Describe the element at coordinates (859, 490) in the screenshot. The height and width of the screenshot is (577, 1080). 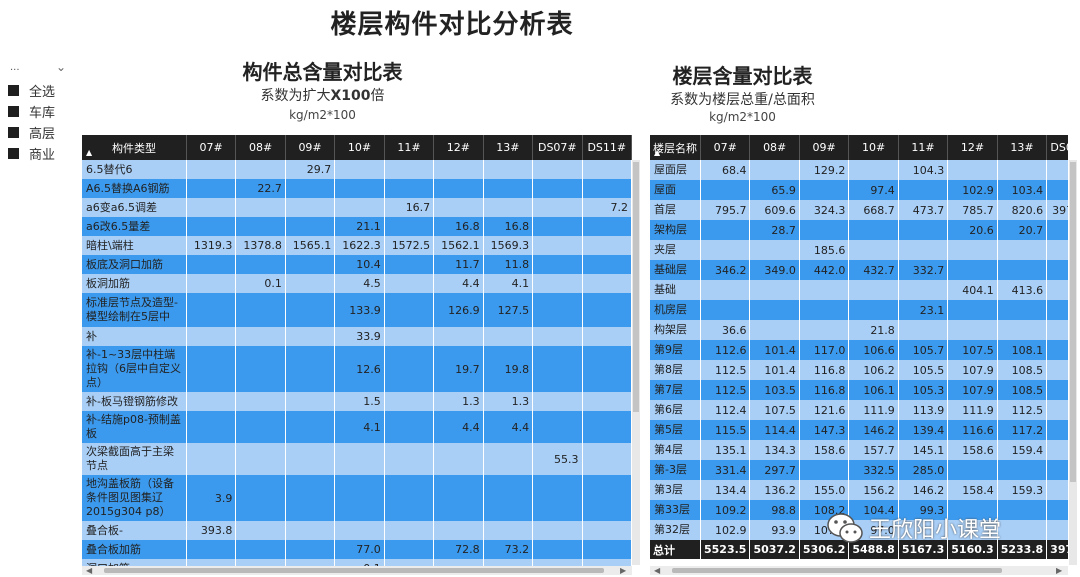
I see `table-row: 第3层 134.4 136.2 155.0 156.2 146.2 158.4 159.3` at that location.